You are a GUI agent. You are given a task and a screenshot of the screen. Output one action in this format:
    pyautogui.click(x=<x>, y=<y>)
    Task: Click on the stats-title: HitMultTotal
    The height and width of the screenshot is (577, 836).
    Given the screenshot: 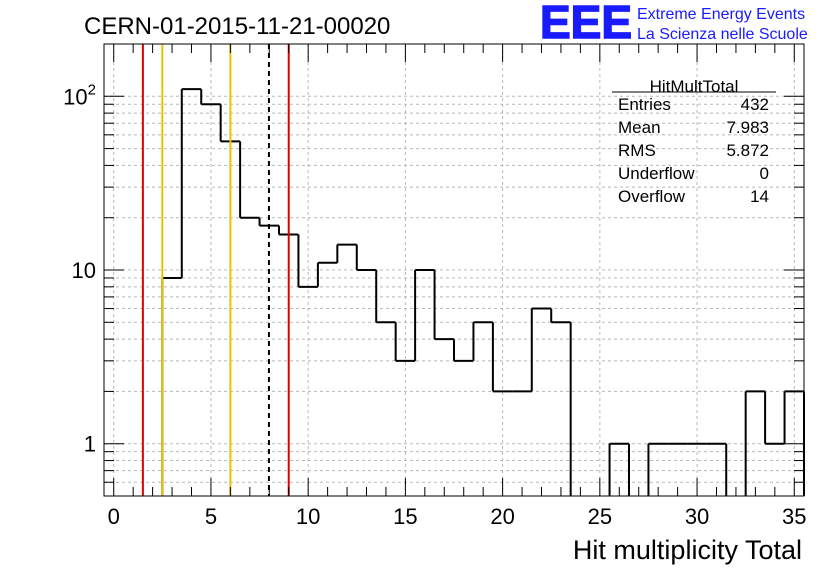 What is the action you would take?
    pyautogui.click(x=694, y=86)
    